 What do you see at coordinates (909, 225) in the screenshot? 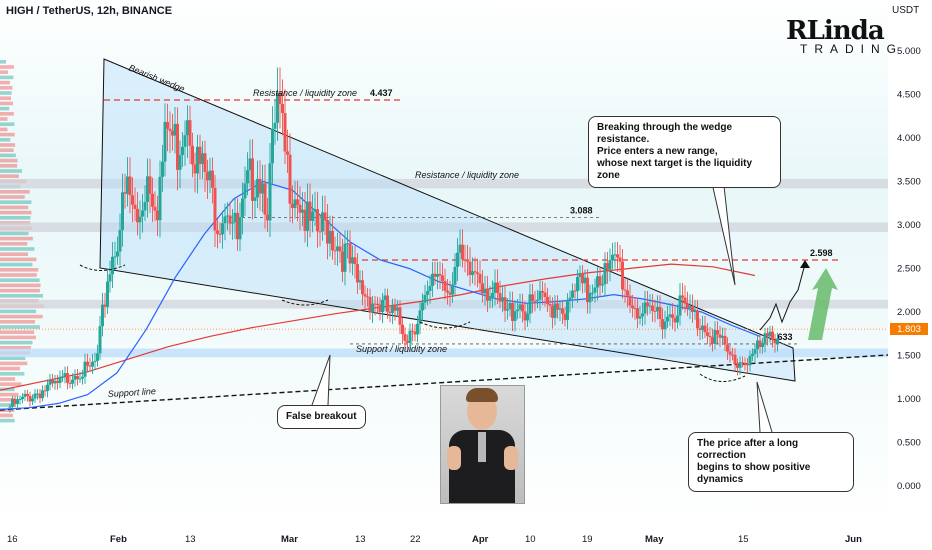
I see `y-tick-label: 3.000` at bounding box center [909, 225].